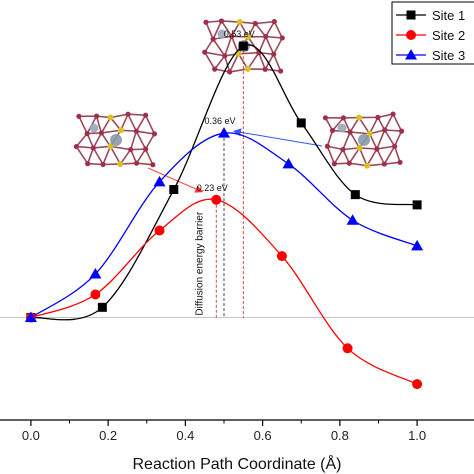 This screenshot has width=474, height=474. What do you see at coordinates (199, 263) in the screenshot?
I see `barrier-annotation: Diffusion energy barrier` at bounding box center [199, 263].